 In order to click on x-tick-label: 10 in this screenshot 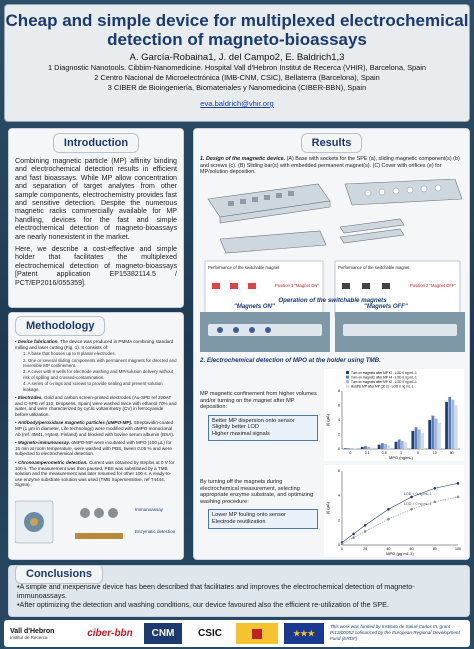, I will do `click(435, 453)`.